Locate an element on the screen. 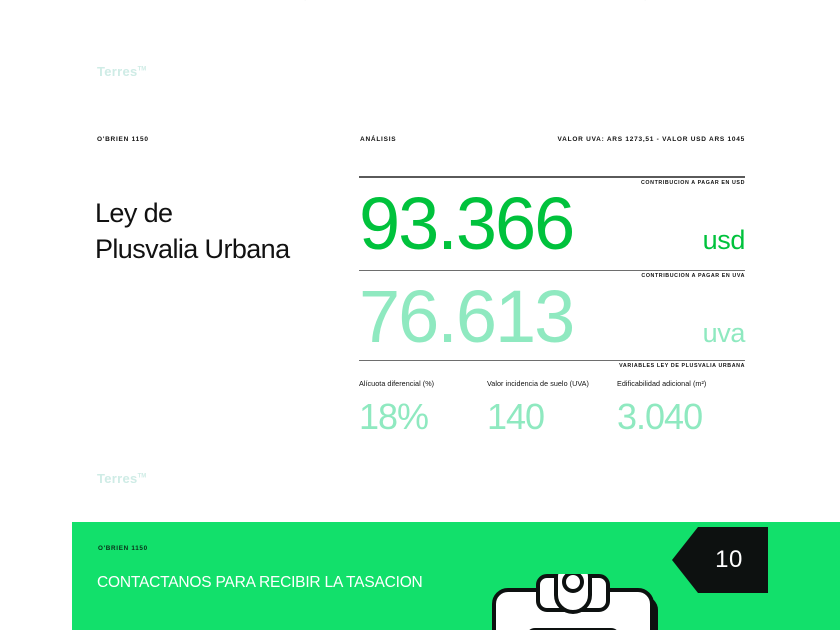 This screenshot has height=630, width=840. variable-aliquot-label: Alícuota diferencial (%) is located at coordinates (397, 383).